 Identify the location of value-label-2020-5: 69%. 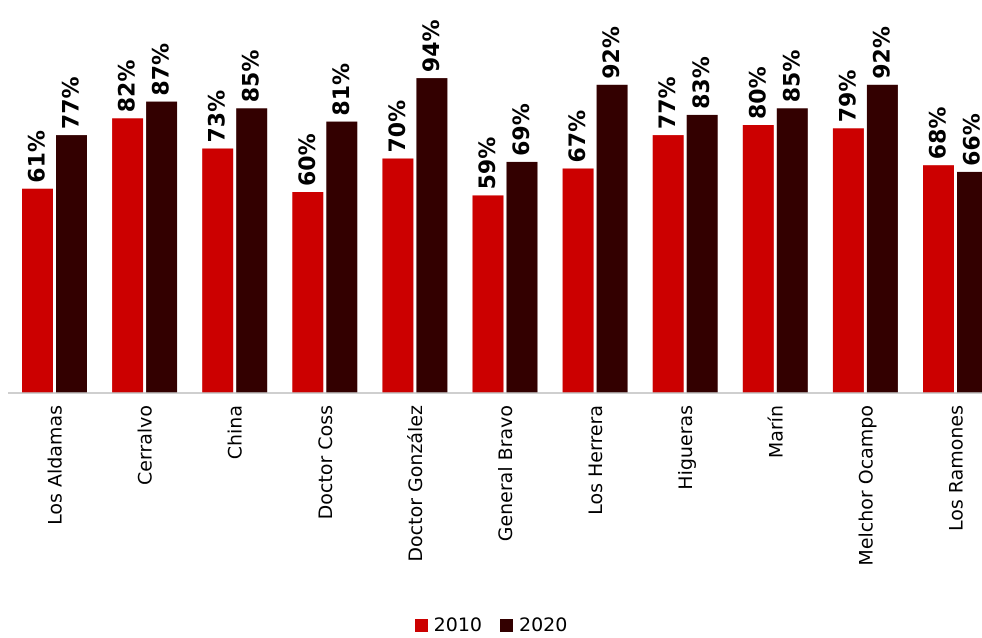
(522, 129).